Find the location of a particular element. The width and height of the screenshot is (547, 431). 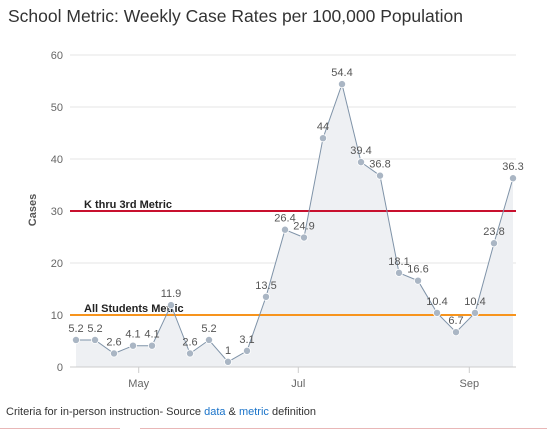

data-label-21: 10.4 is located at coordinates (474, 302).